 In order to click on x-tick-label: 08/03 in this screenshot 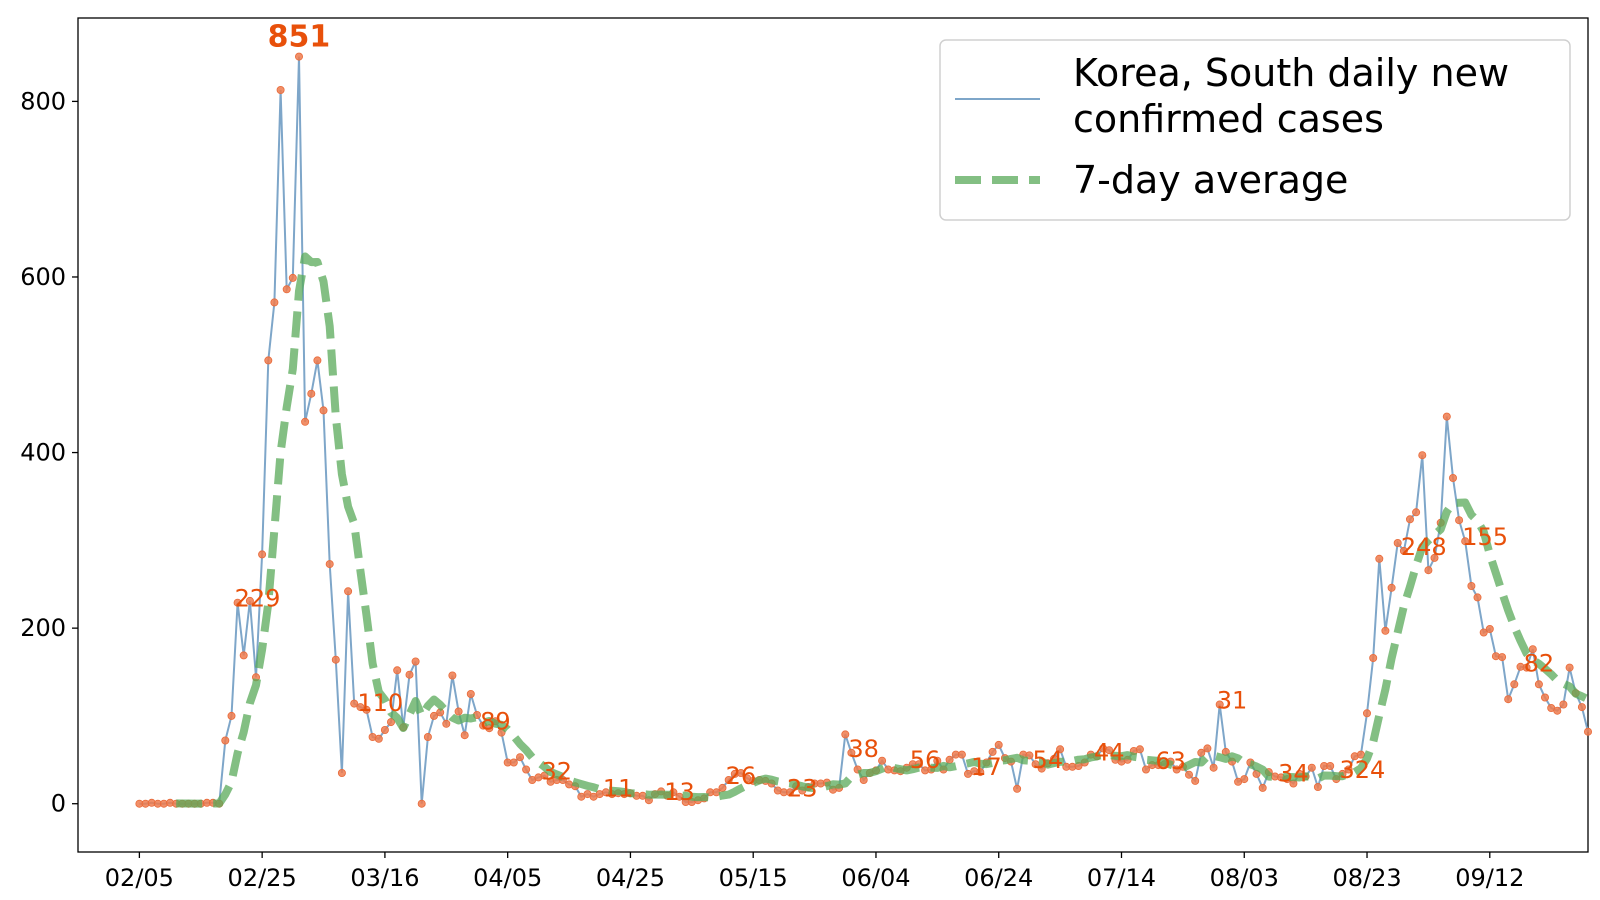, I will do `click(1244, 878)`.